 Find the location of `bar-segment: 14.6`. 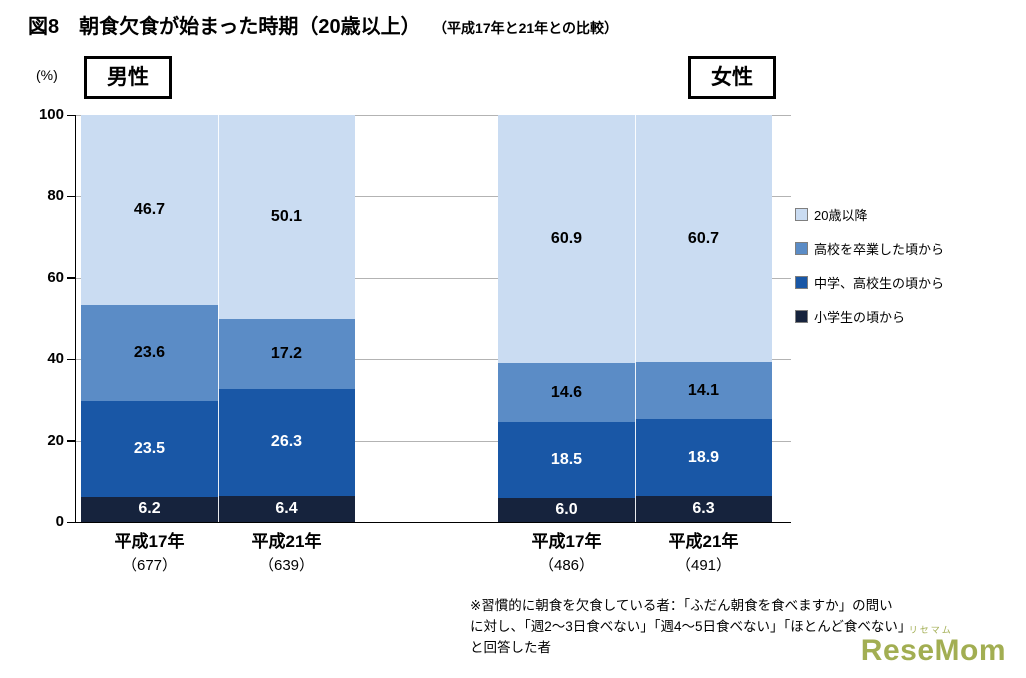

bar-segment: 14.6 is located at coordinates (566, 392).